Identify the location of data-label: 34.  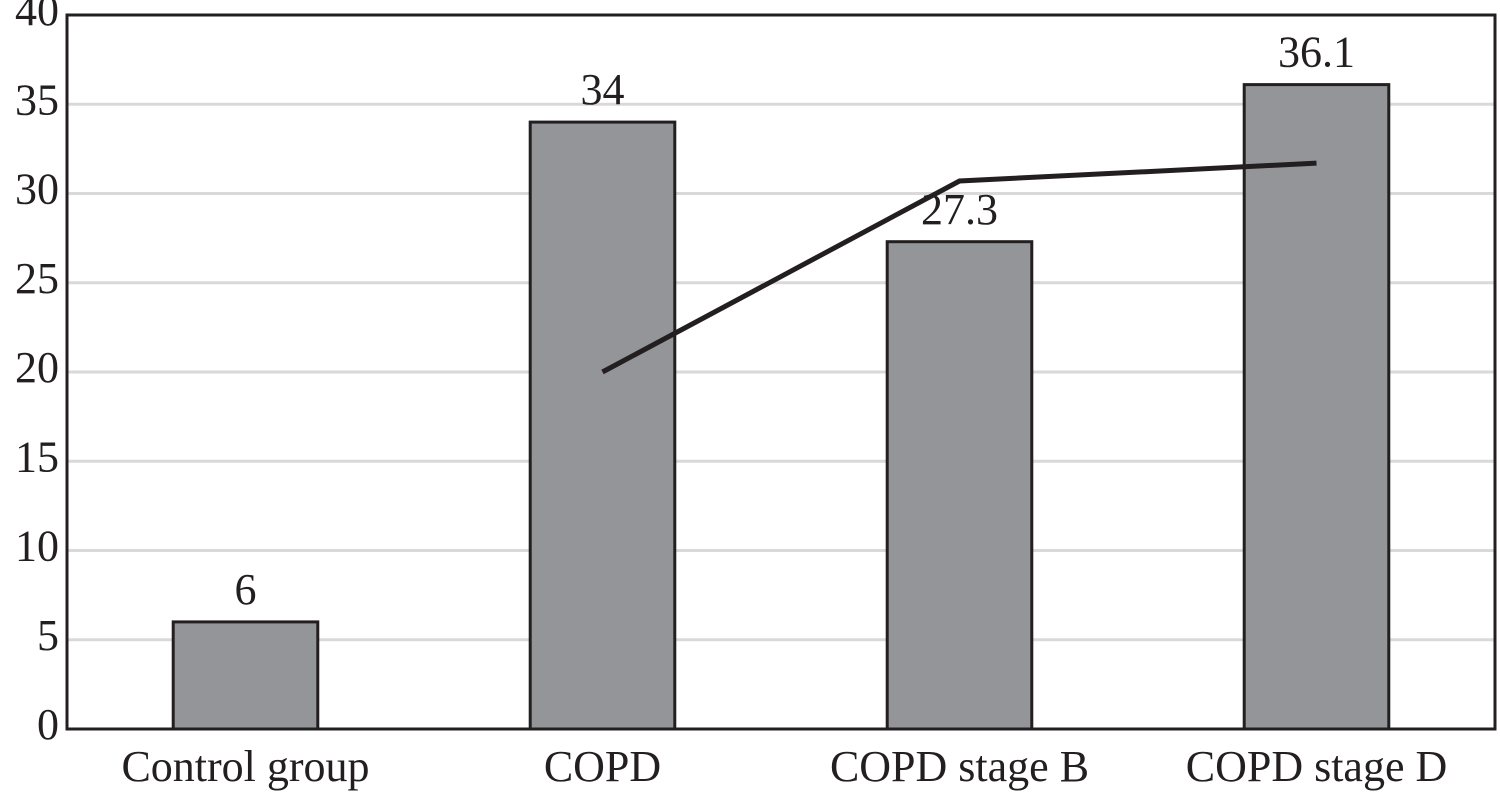
(603, 89).